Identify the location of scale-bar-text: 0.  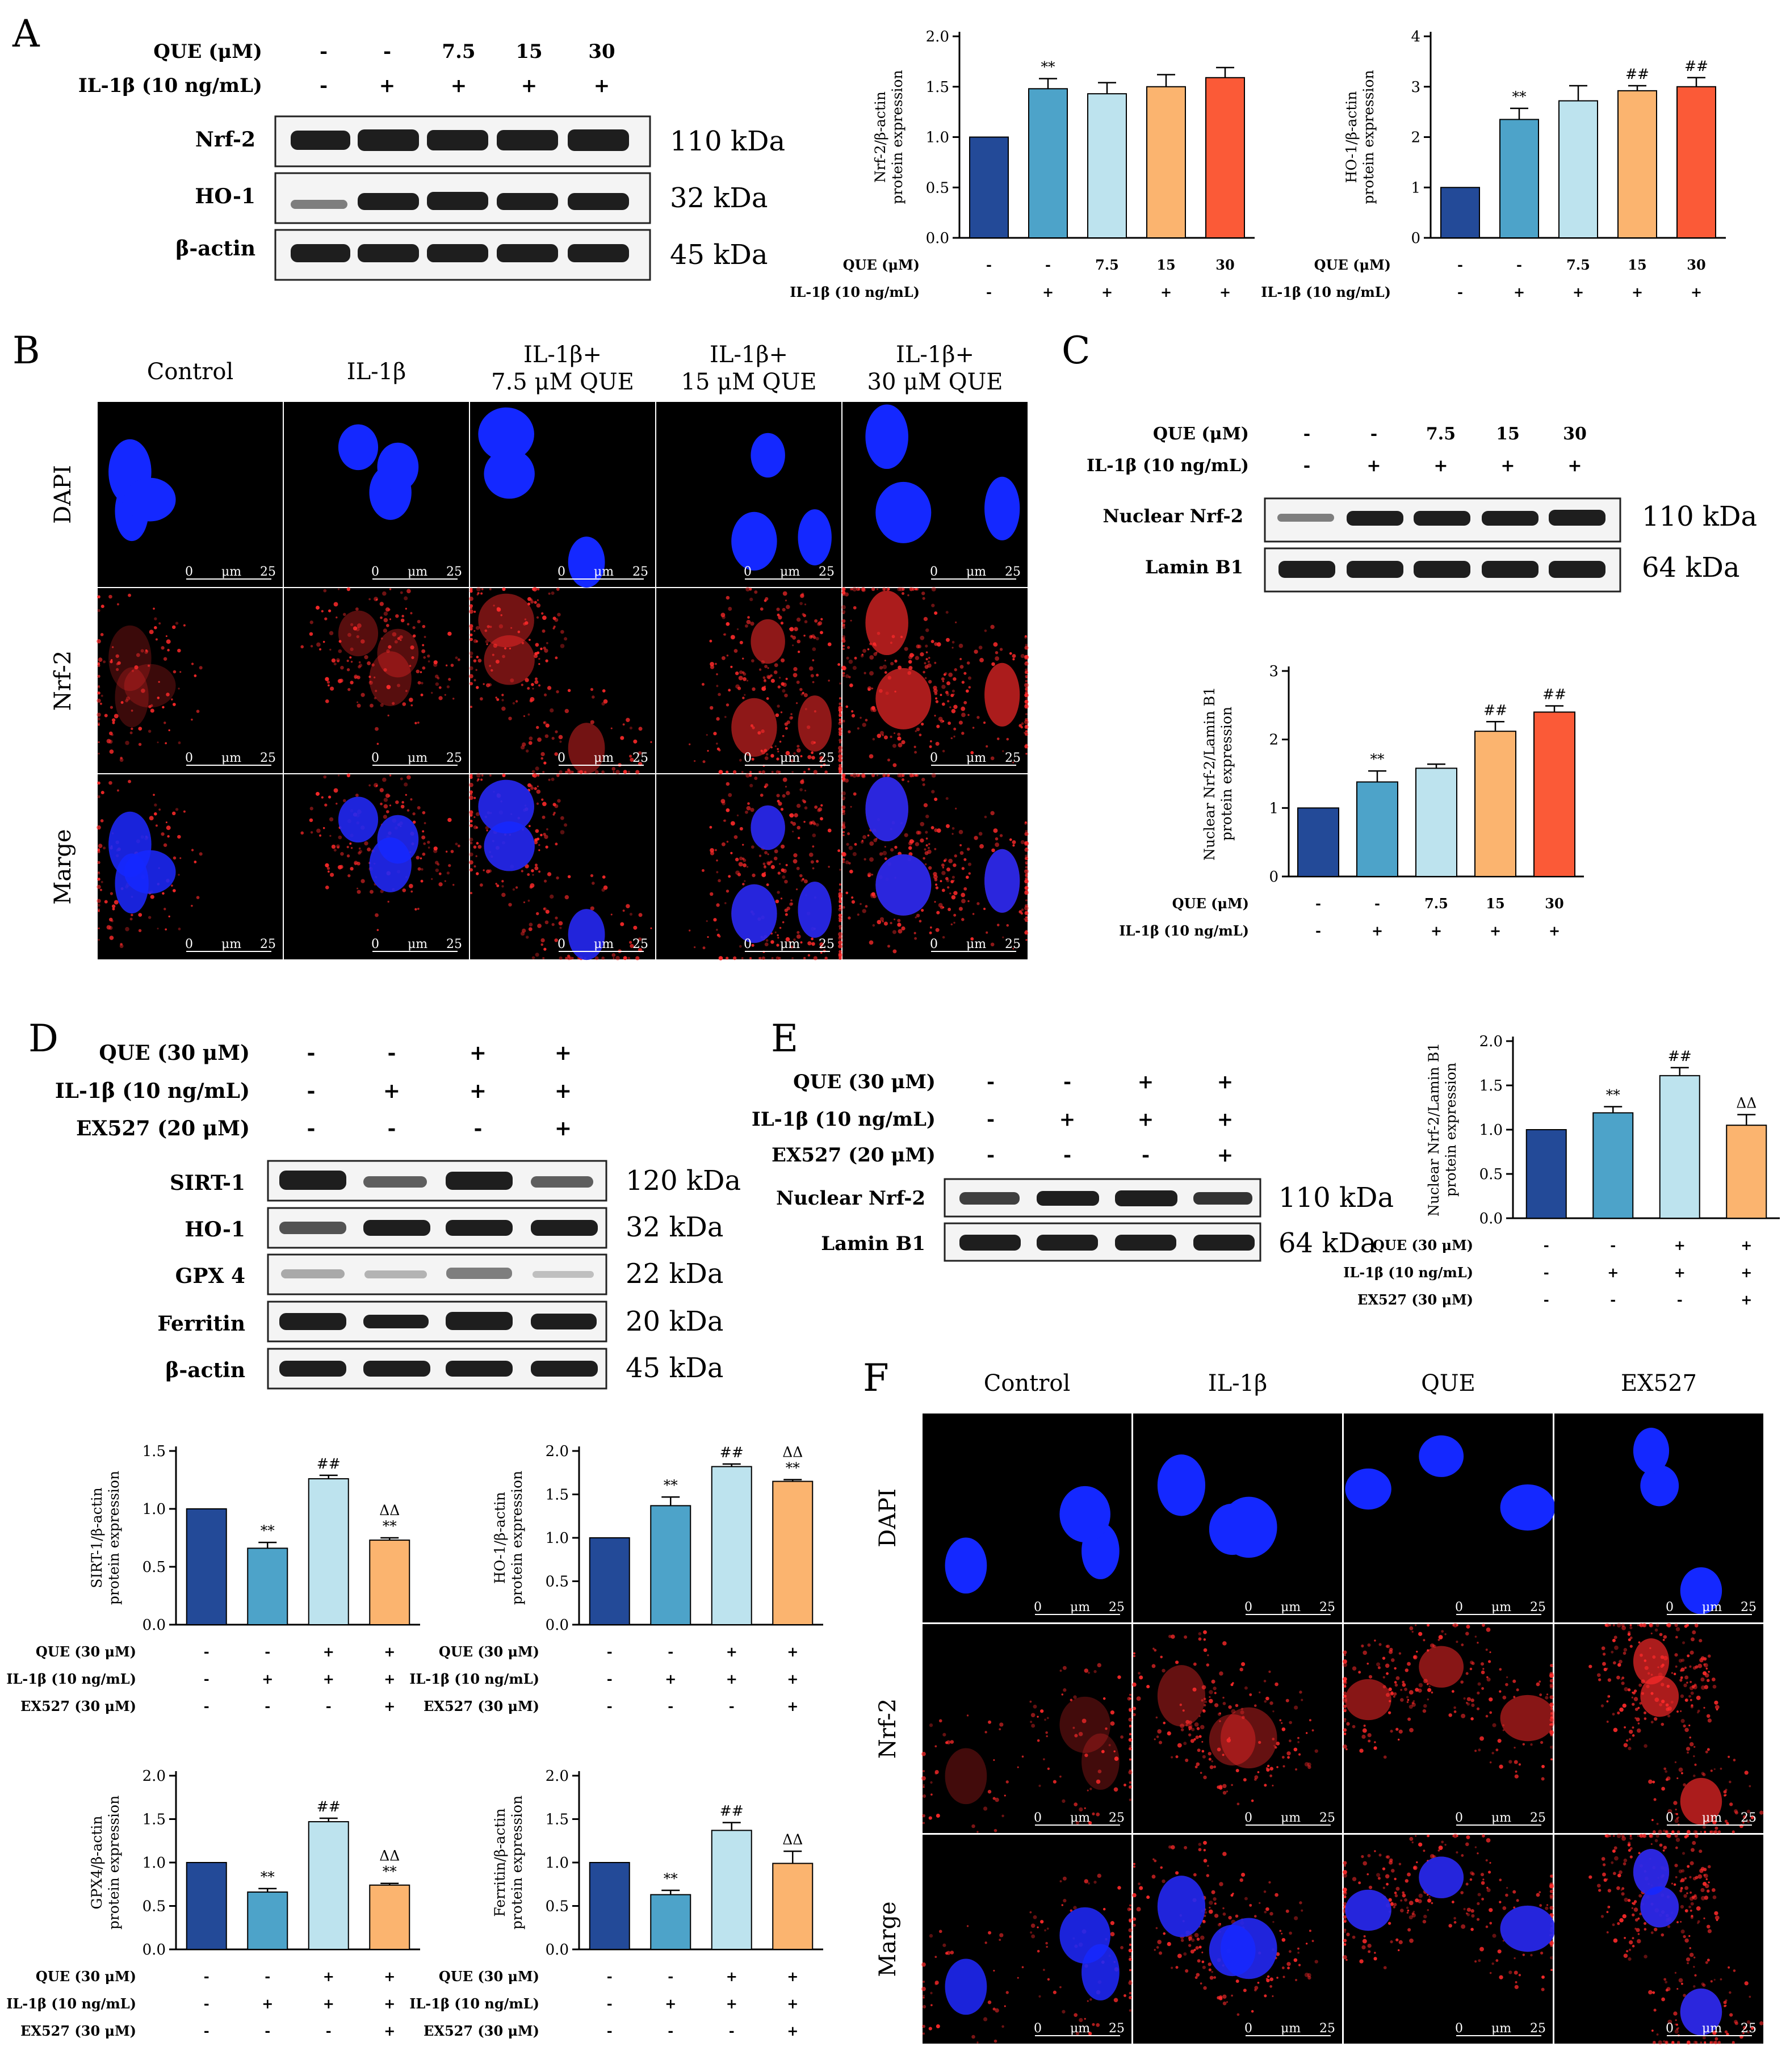
(189, 572).